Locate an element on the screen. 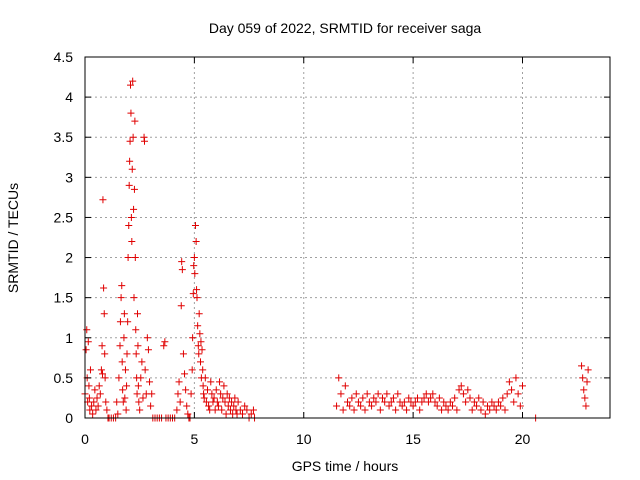 Image resolution: width=640 pixels, height=480 pixels. x-tick-label: 5 is located at coordinates (194, 439).